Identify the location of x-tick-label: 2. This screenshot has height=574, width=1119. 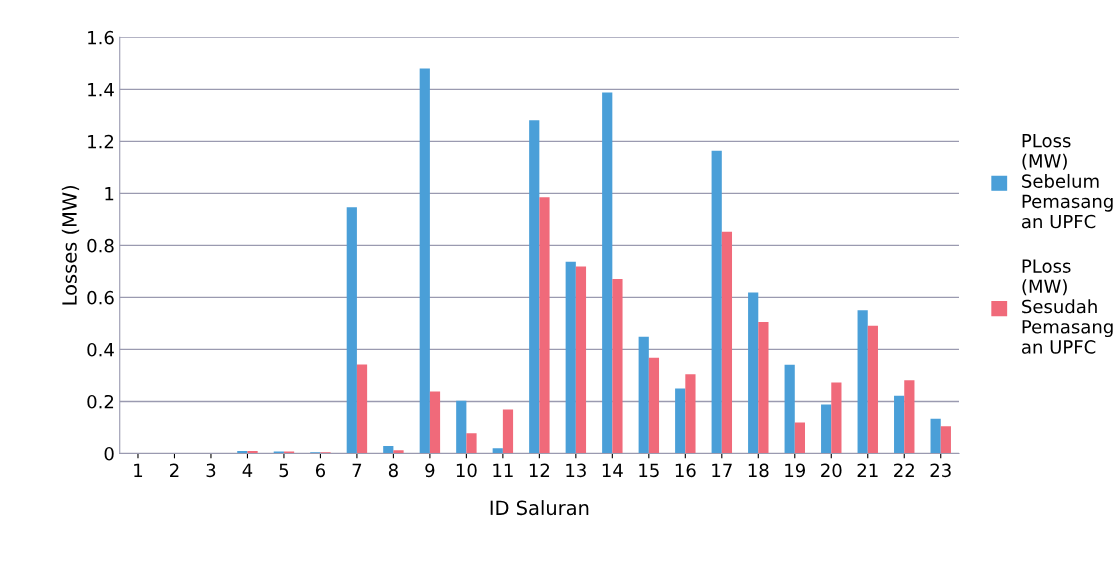
(174, 470).